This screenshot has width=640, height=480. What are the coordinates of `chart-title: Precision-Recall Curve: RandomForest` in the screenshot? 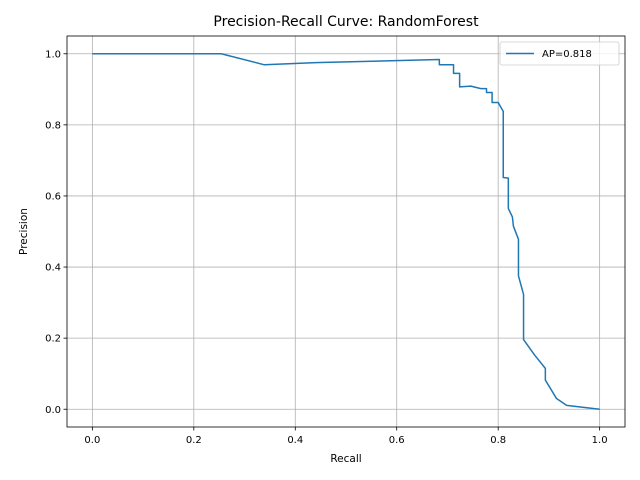 It's located at (346, 22).